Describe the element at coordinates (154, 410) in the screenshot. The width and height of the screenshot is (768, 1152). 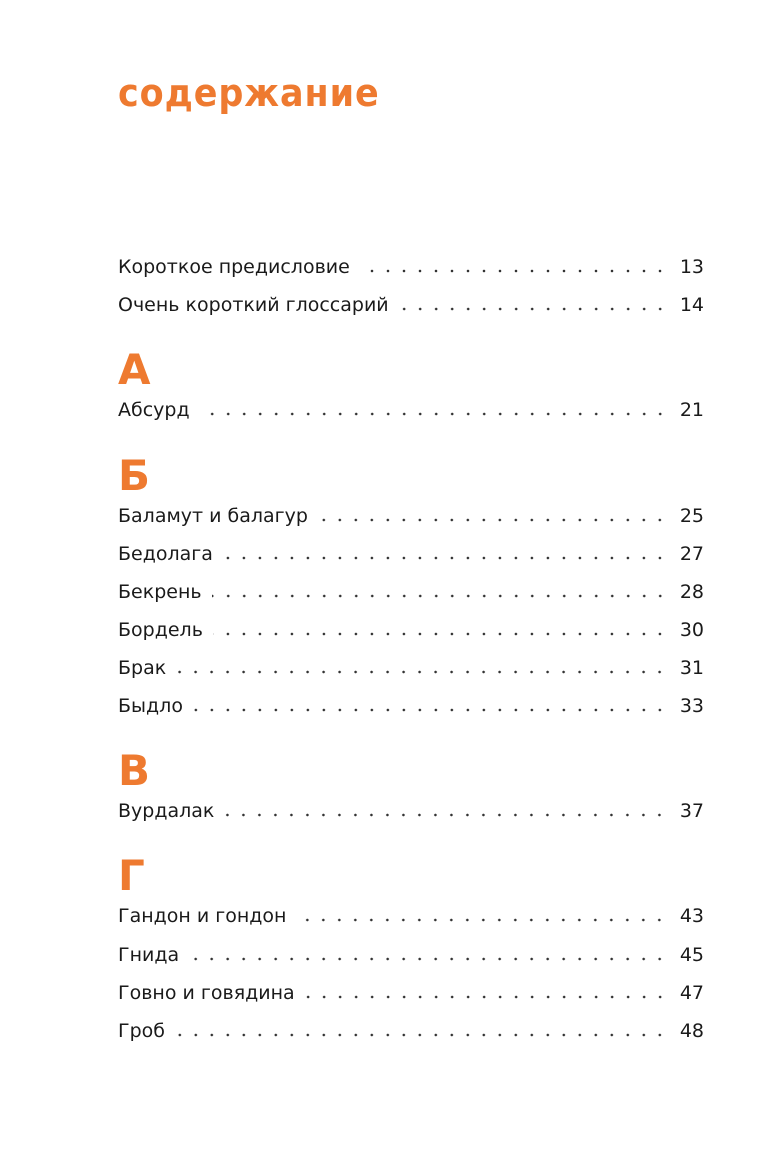
I see `toc-entry-label: Абсурд` at that location.